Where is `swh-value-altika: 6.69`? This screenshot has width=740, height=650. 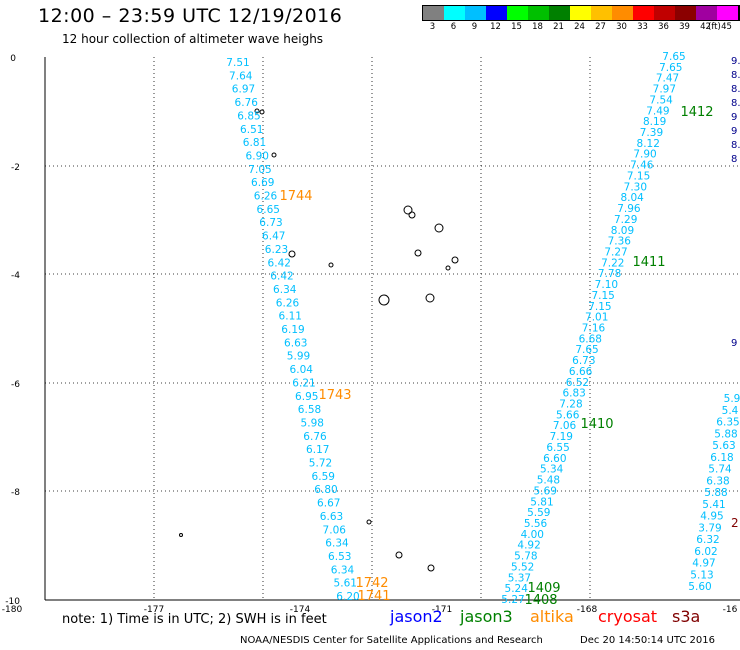
swh-value-altika: 6.69 is located at coordinates (262, 183).